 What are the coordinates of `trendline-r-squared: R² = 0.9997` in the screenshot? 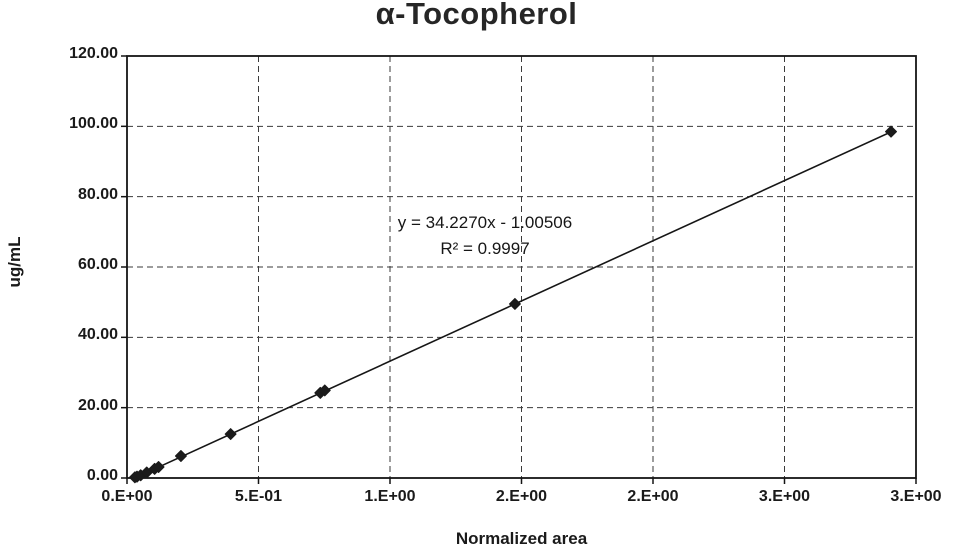 It's located at (485, 248).